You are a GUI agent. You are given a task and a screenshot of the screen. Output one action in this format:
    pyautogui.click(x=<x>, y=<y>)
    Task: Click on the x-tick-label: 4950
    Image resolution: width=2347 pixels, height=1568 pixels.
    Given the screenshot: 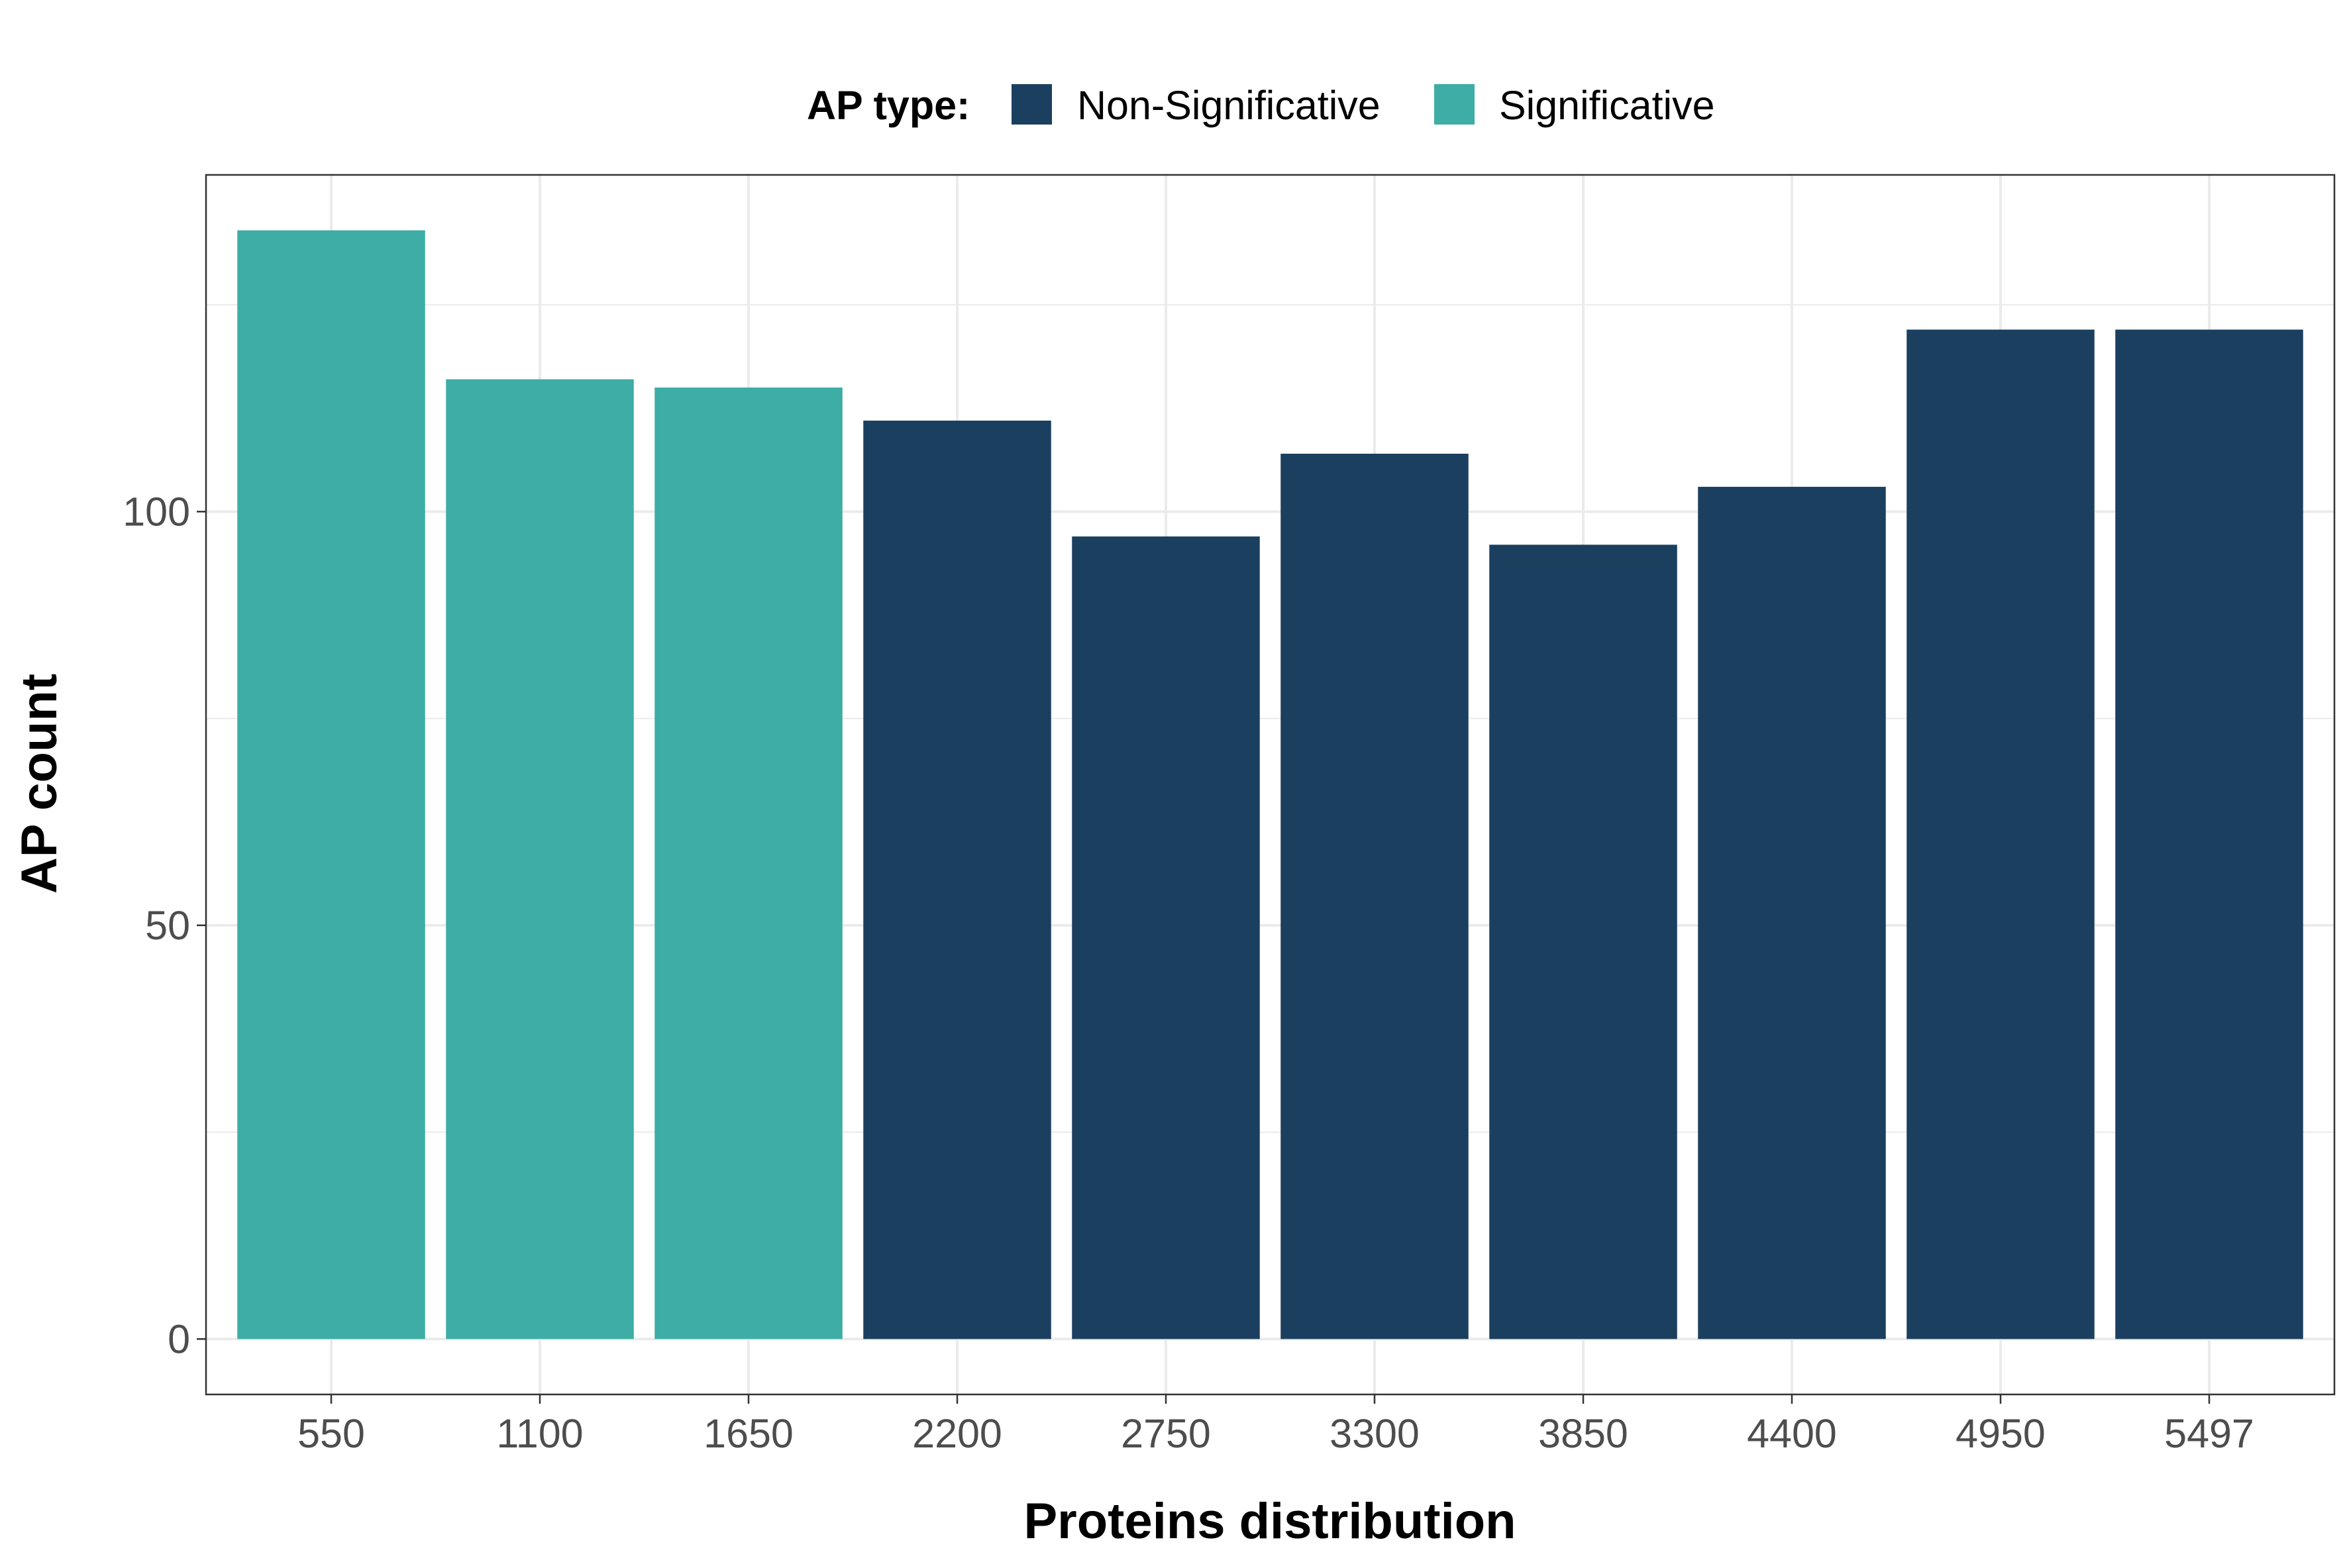 What is the action you would take?
    pyautogui.click(x=2001, y=1433)
    